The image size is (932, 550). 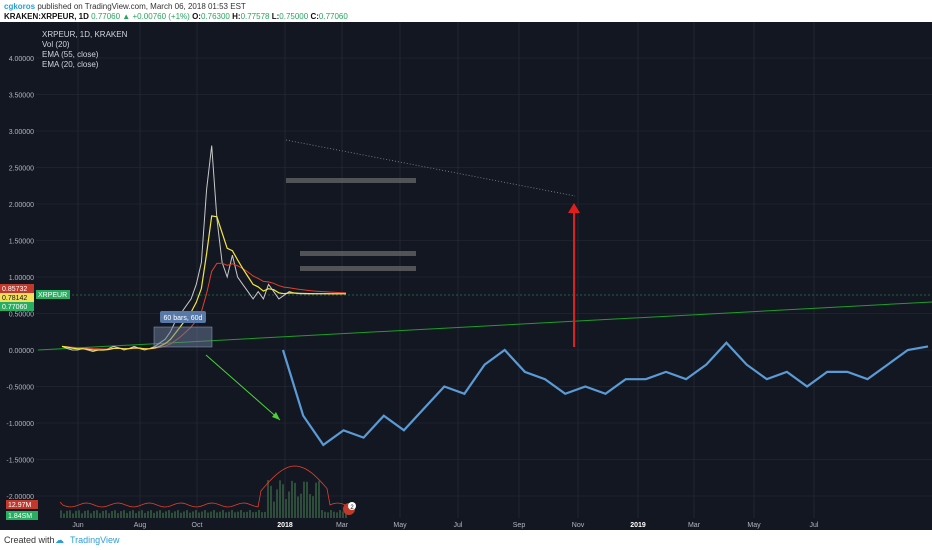 I want to click on price-badge-0: 0.85732, so click(x=14, y=289).